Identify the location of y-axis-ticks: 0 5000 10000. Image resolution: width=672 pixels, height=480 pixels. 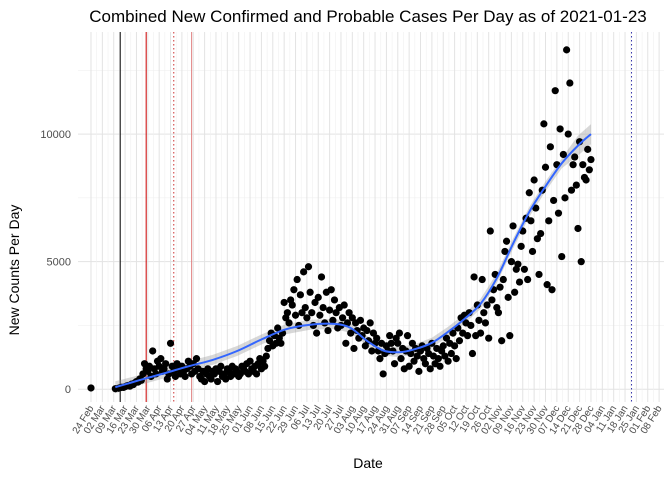
(55, 262).